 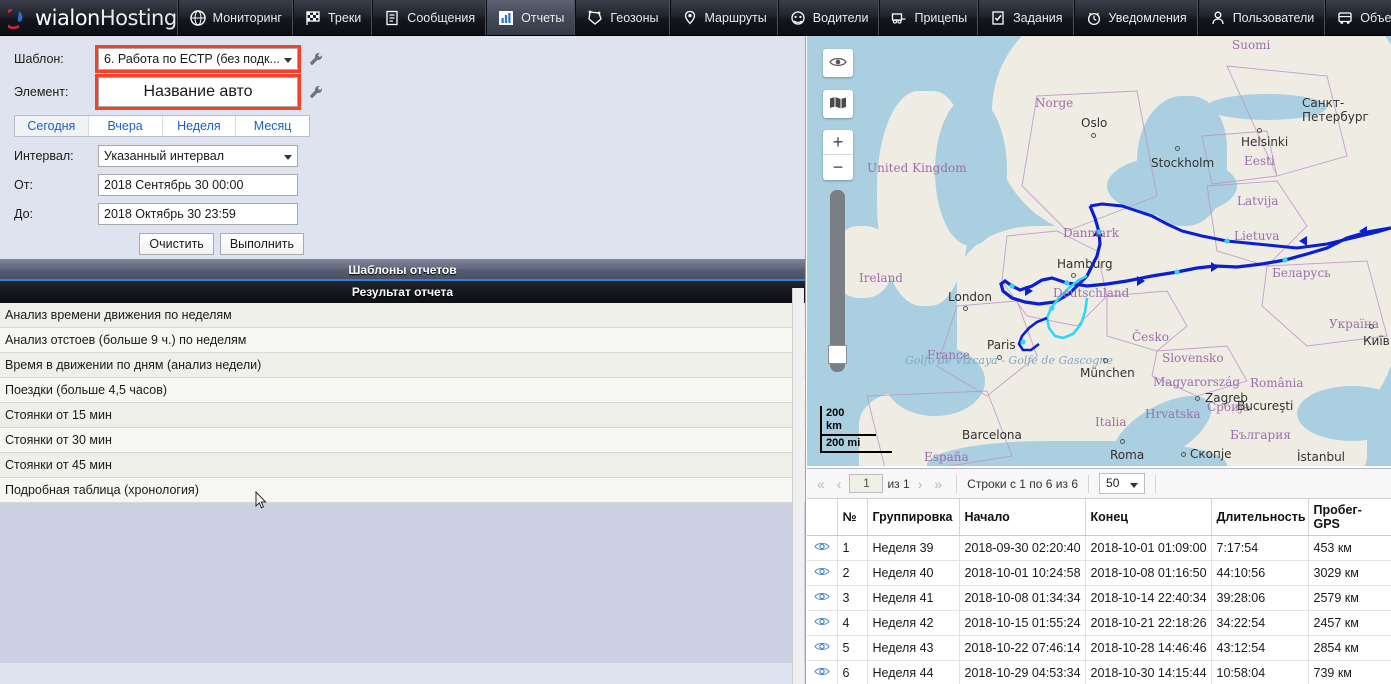 What do you see at coordinates (44, 156) in the screenshot?
I see `interval-label: Интервал:` at bounding box center [44, 156].